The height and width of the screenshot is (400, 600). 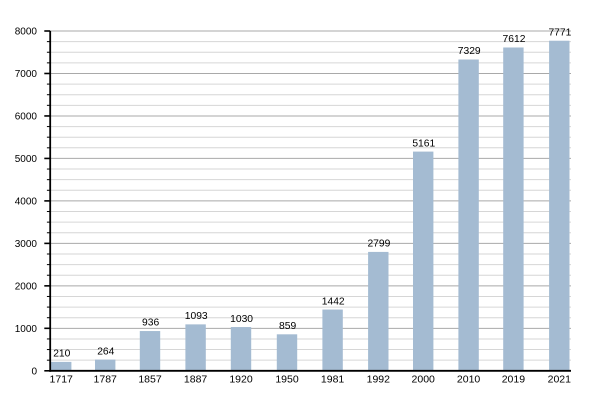 I want to click on svg-text: 7771, so click(x=559, y=32).